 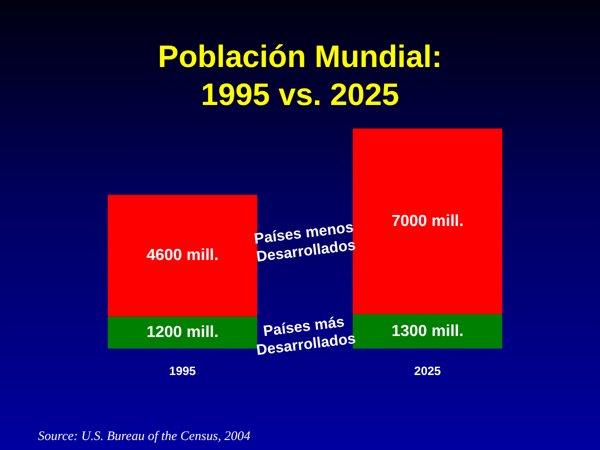 What do you see at coordinates (427, 221) in the screenshot?
I see `data-label: 7000 mill.` at bounding box center [427, 221].